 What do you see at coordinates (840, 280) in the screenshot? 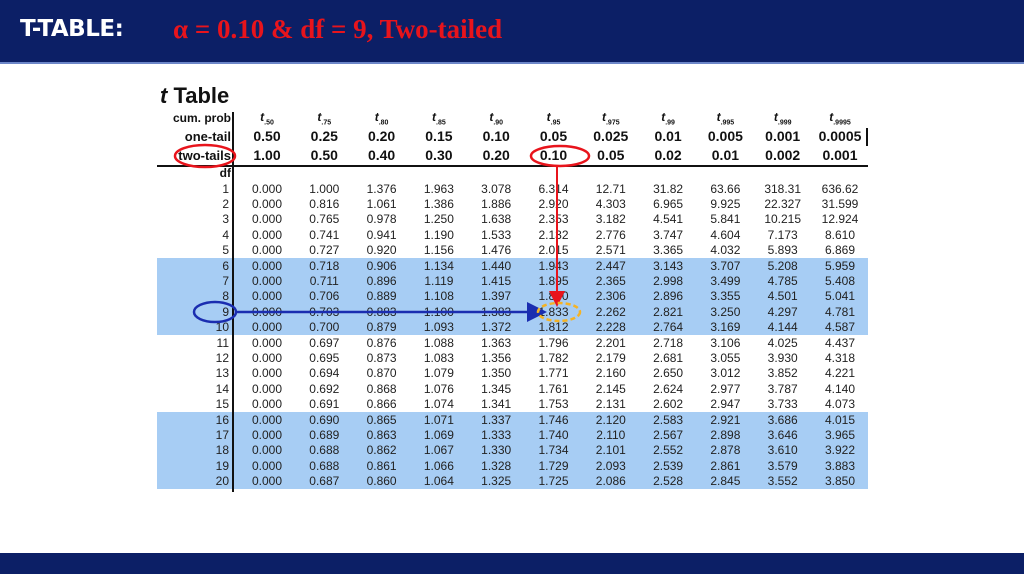
I see `t-value-cell: 5.408` at bounding box center [840, 280].